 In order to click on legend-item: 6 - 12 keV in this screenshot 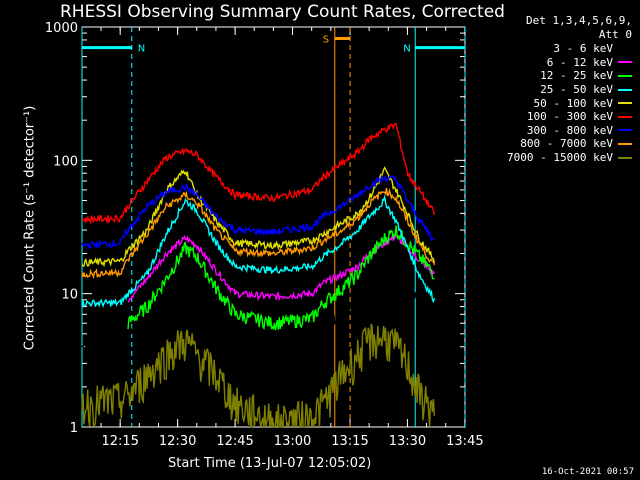, I will do `click(569, 63)`.